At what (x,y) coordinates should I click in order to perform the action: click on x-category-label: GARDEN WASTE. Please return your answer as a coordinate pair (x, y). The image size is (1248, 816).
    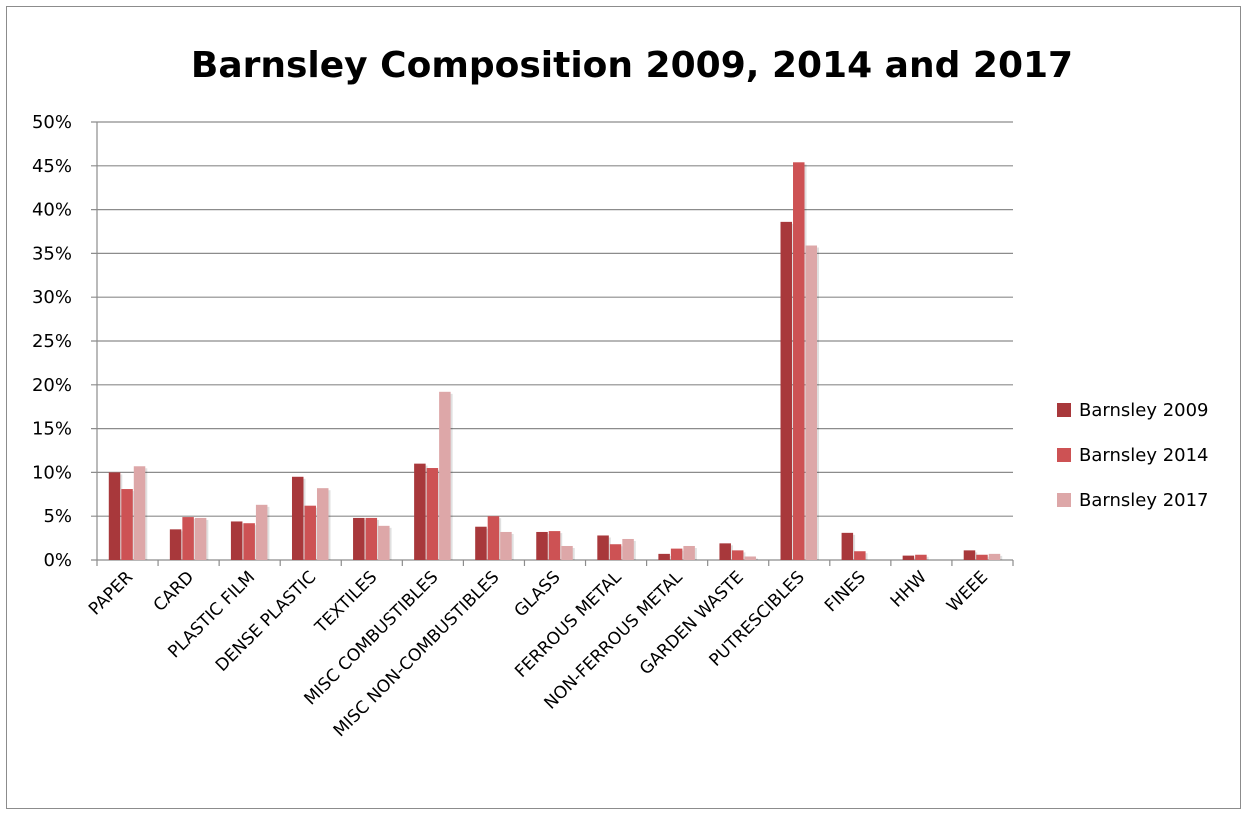
    Looking at the image, I should click on (692, 623).